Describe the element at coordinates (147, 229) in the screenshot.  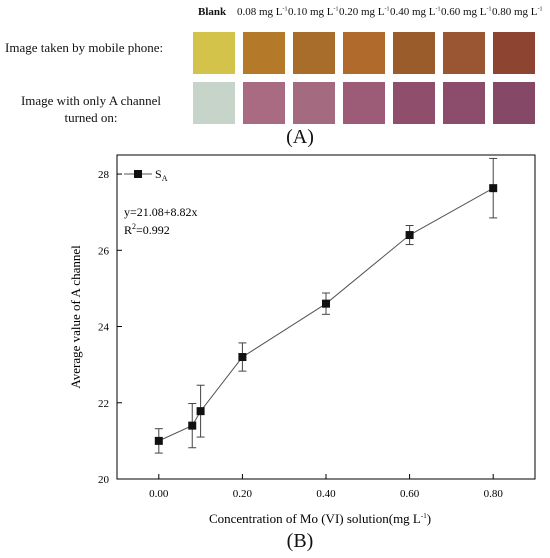
I see `fit-r-squared: R2=0.992` at that location.